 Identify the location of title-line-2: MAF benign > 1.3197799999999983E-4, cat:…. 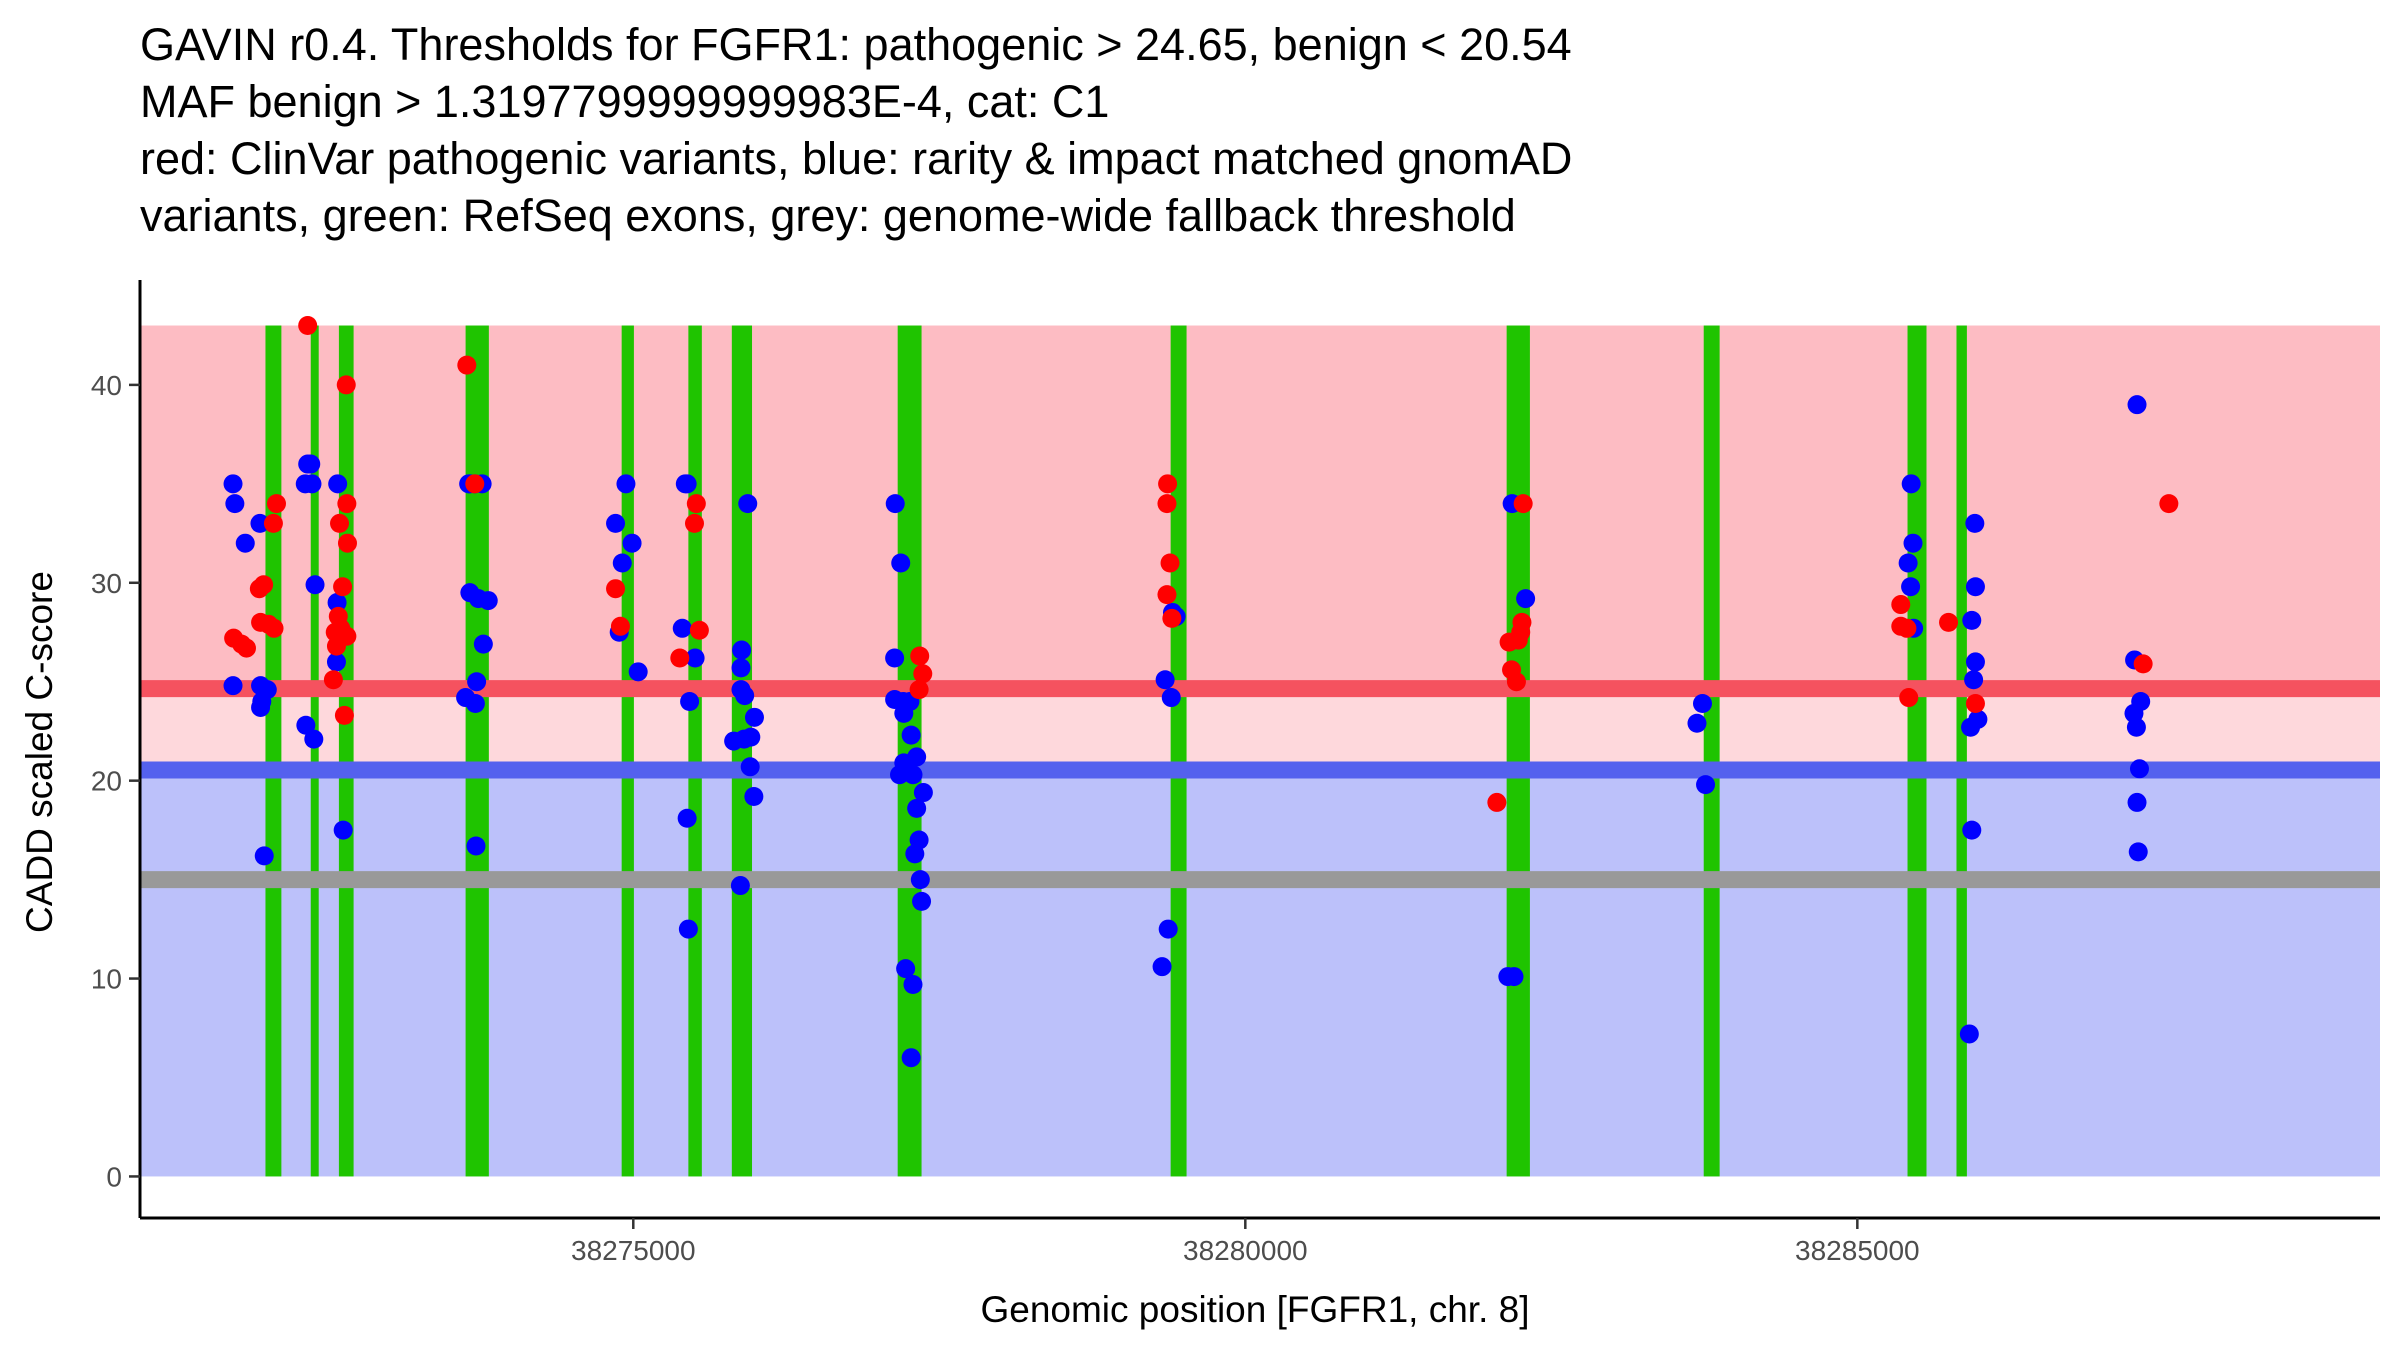
(624, 101).